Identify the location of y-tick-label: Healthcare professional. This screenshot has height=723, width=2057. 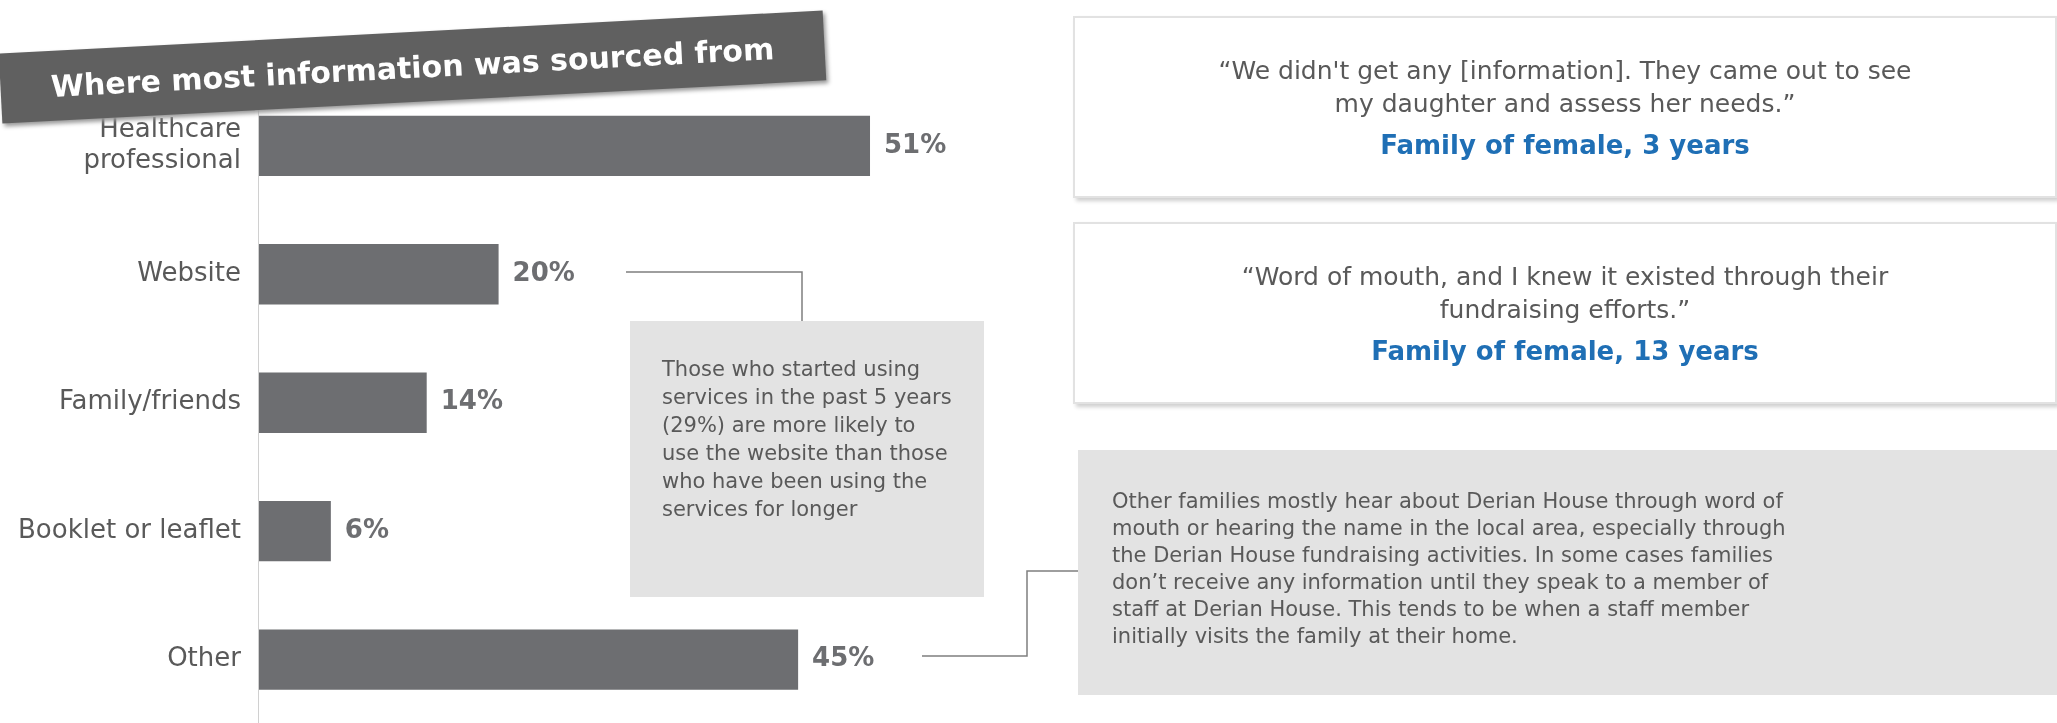
(162, 143).